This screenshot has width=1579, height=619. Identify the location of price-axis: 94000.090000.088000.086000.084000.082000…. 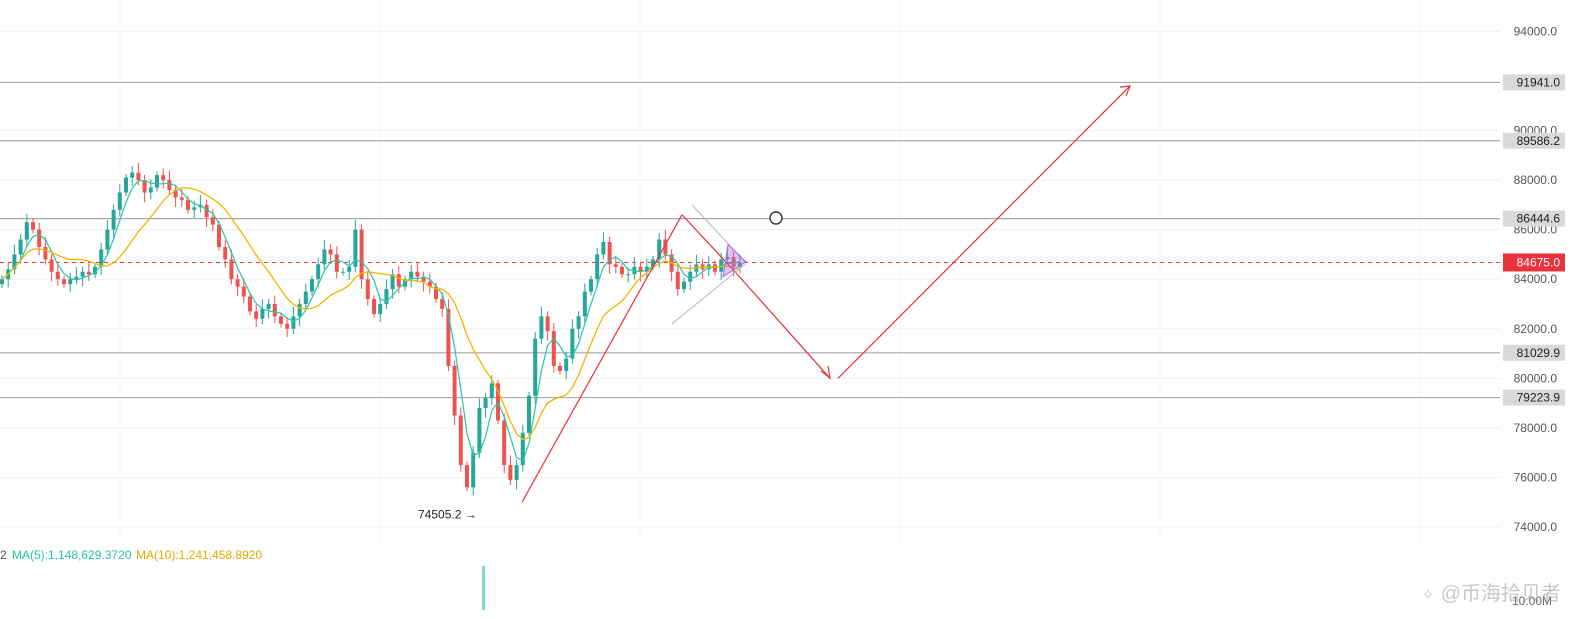
(1534, 279).